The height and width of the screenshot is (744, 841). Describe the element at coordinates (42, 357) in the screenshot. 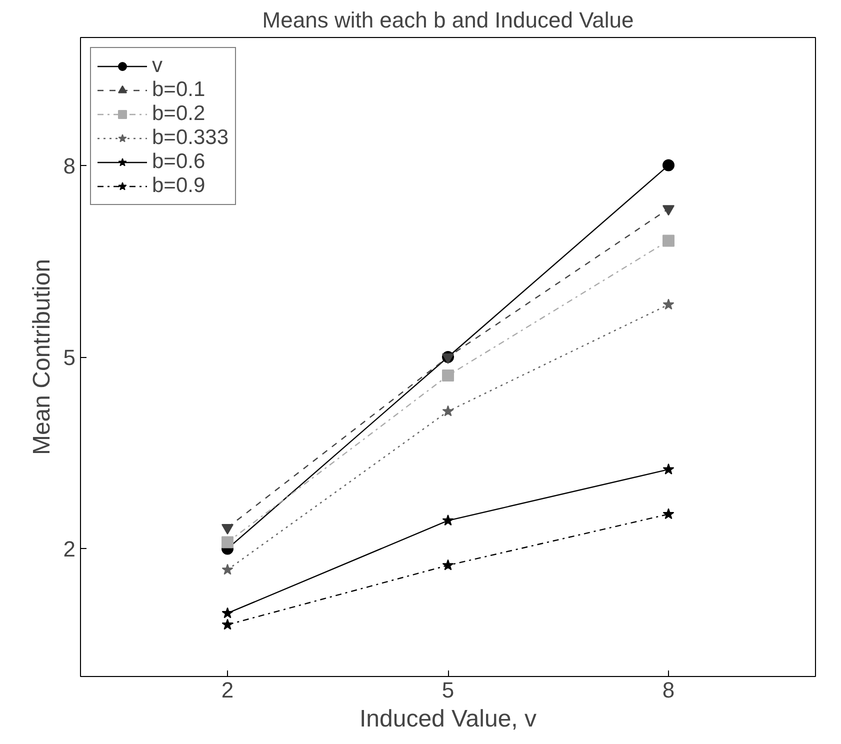

I see `y-axis-title: Mean Contribution` at that location.